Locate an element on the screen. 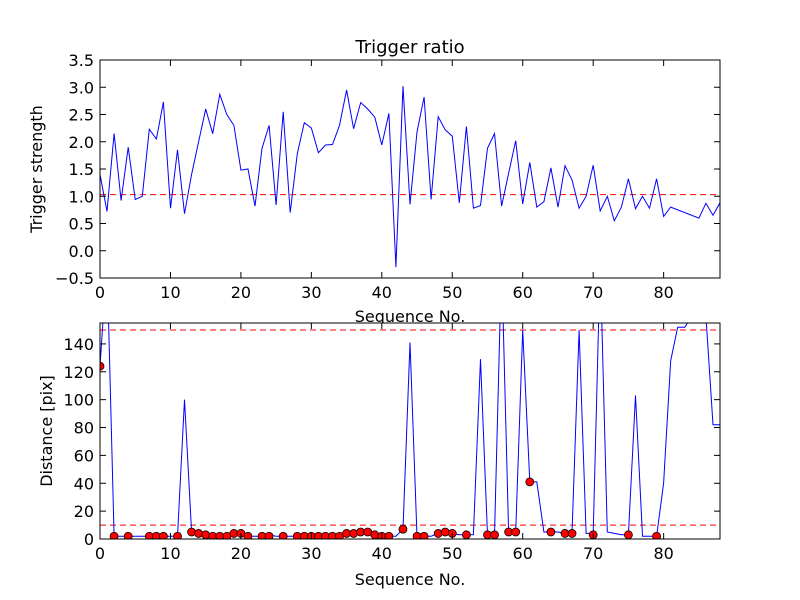 This screenshot has width=800, height=600. x-tick-label-top: 60 is located at coordinates (523, 292).